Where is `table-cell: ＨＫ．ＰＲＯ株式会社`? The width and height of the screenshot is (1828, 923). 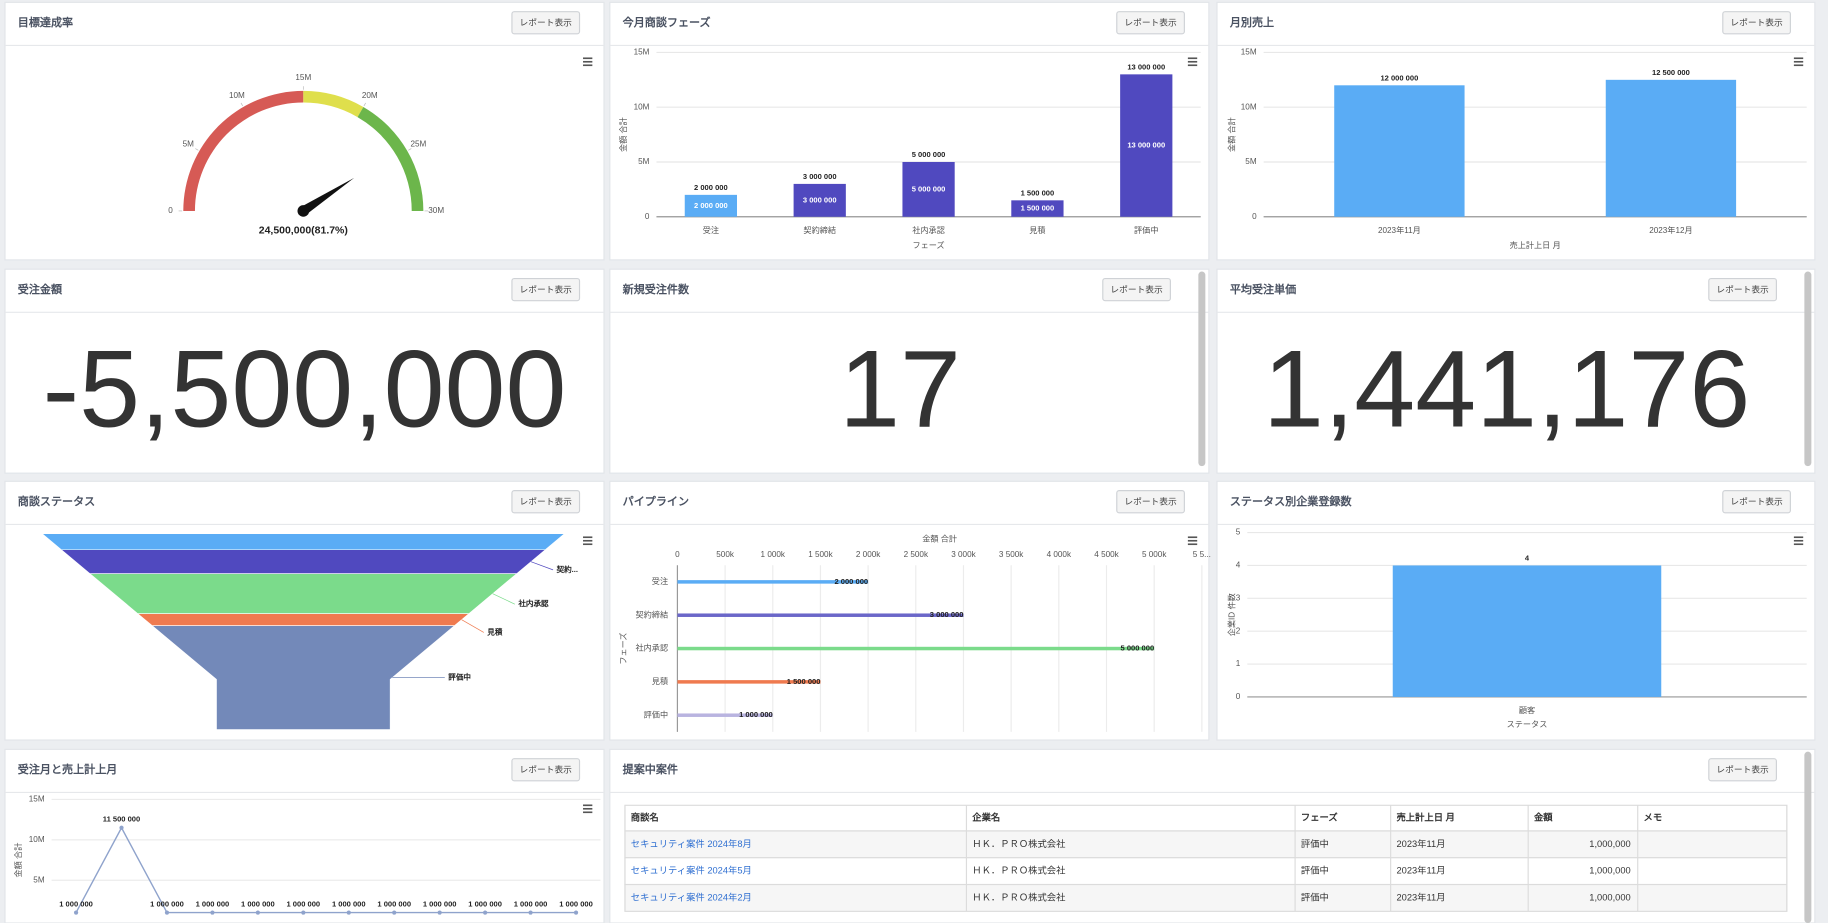
table-cell: ＨＫ．ＰＲＯ株式会社 is located at coordinates (1019, 870).